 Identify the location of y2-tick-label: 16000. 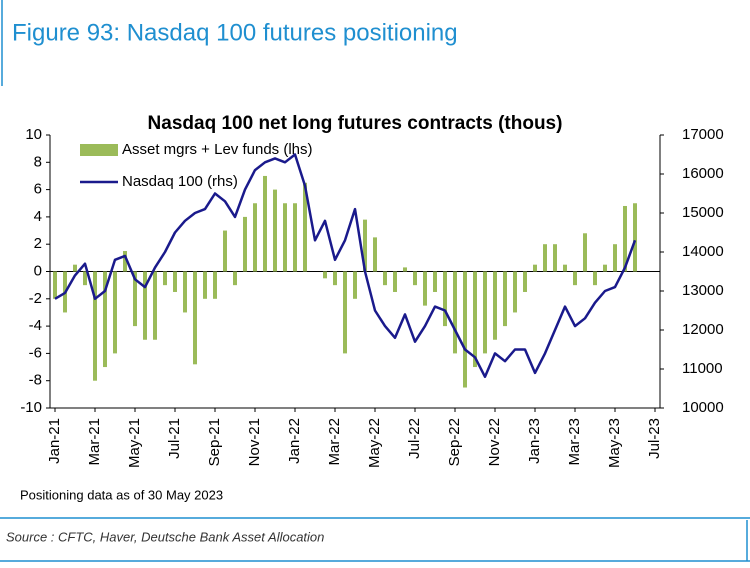
(703, 173).